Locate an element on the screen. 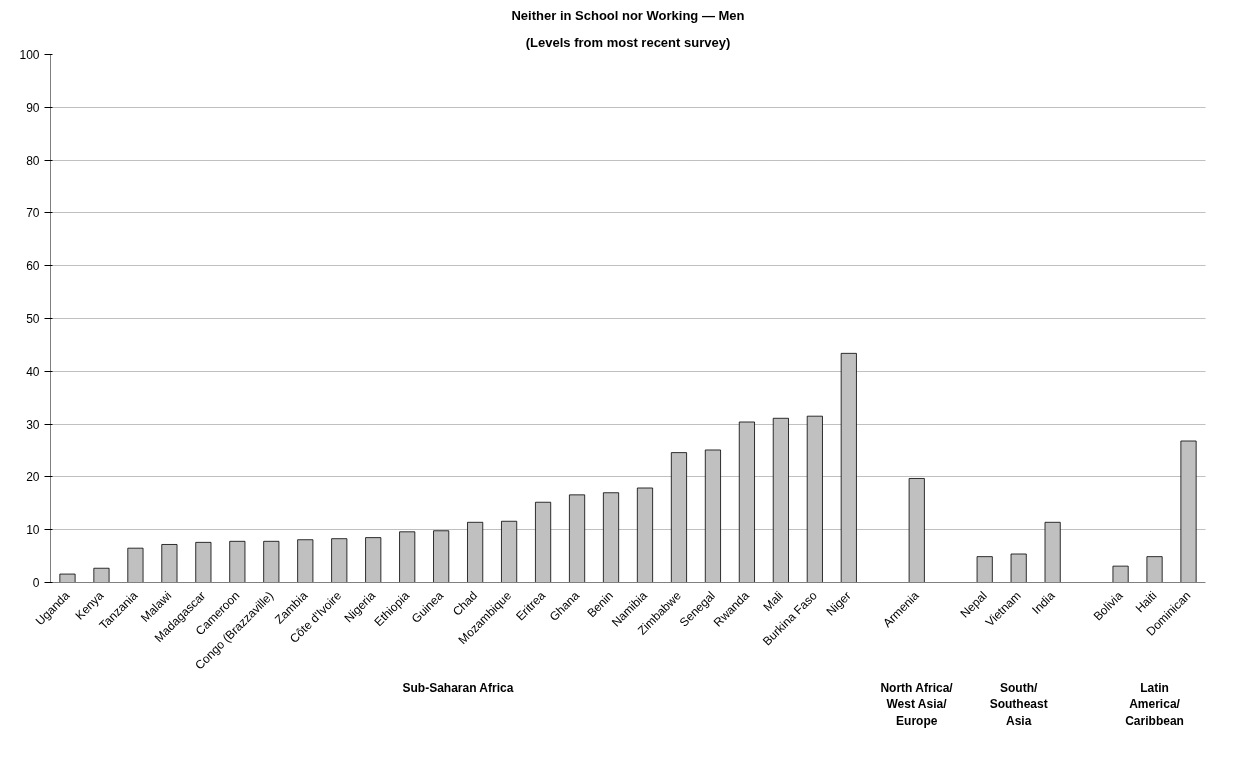 This screenshot has width=1246, height=776. y-tick-label: 70 is located at coordinates (33, 213).